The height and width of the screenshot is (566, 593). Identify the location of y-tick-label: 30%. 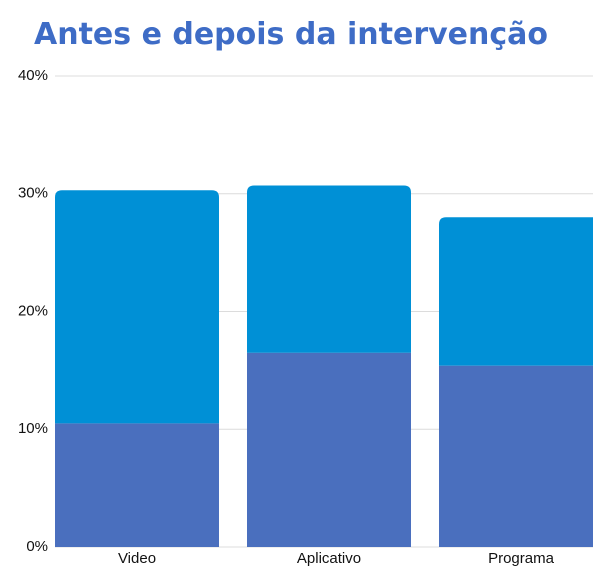
(33, 193).